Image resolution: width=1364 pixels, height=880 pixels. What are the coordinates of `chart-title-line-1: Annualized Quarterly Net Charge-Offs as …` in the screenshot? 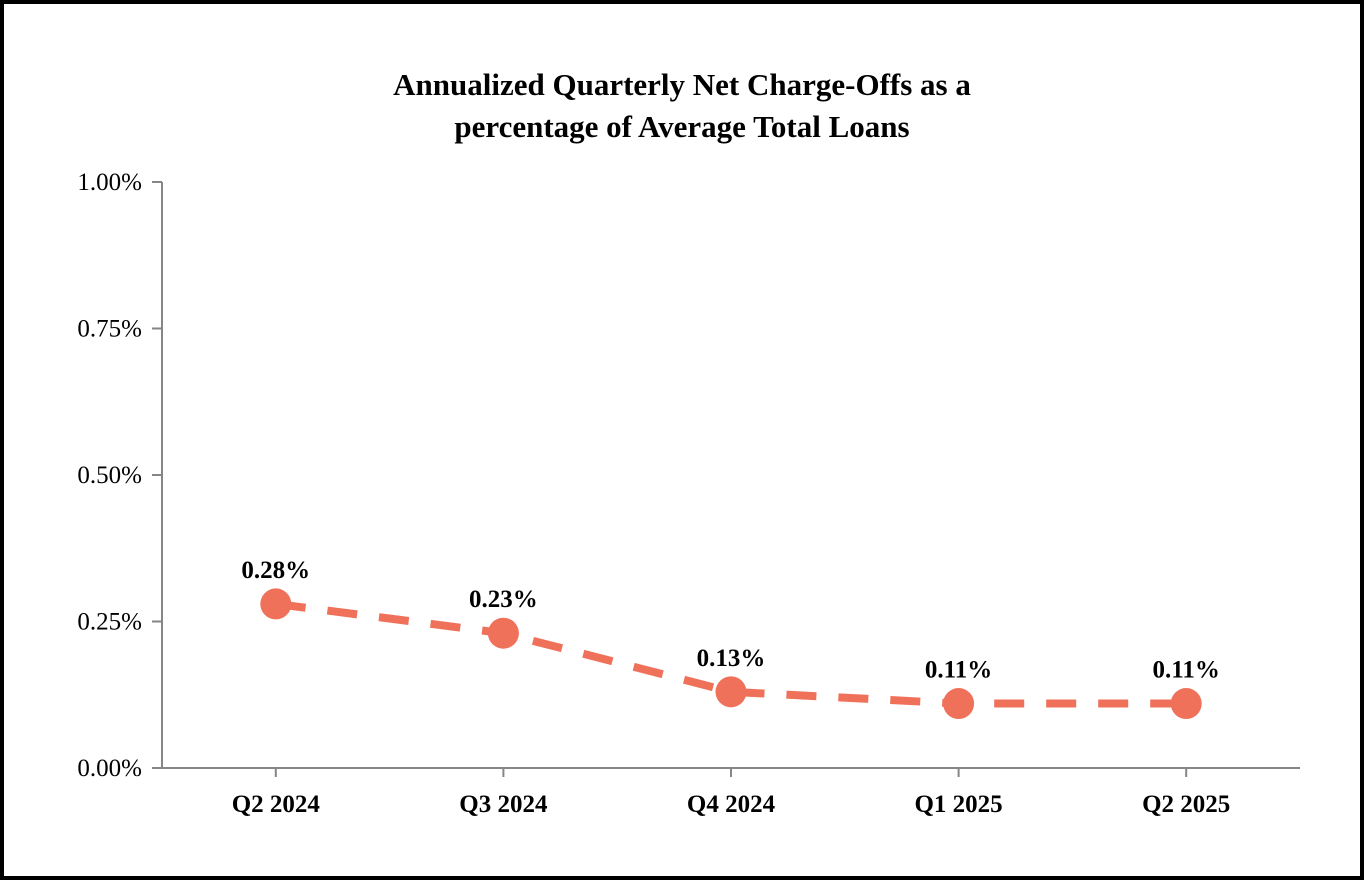 It's located at (682, 84).